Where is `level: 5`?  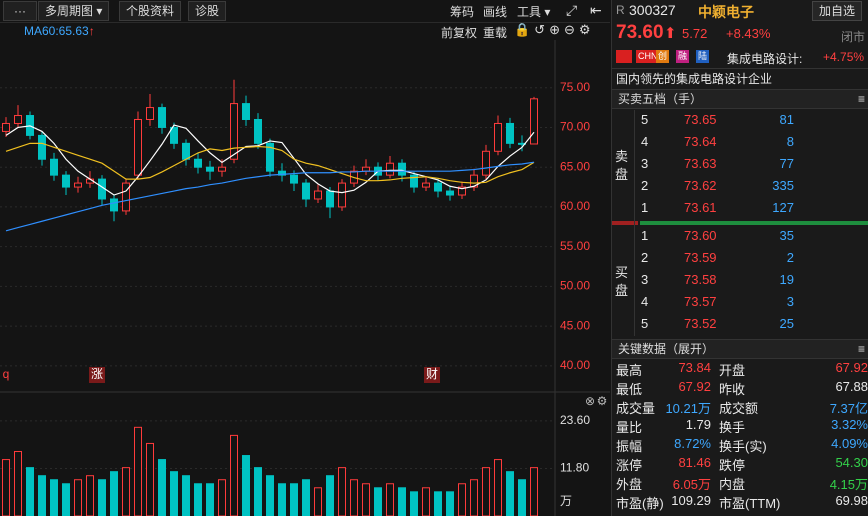 level: 5 is located at coordinates (645, 323).